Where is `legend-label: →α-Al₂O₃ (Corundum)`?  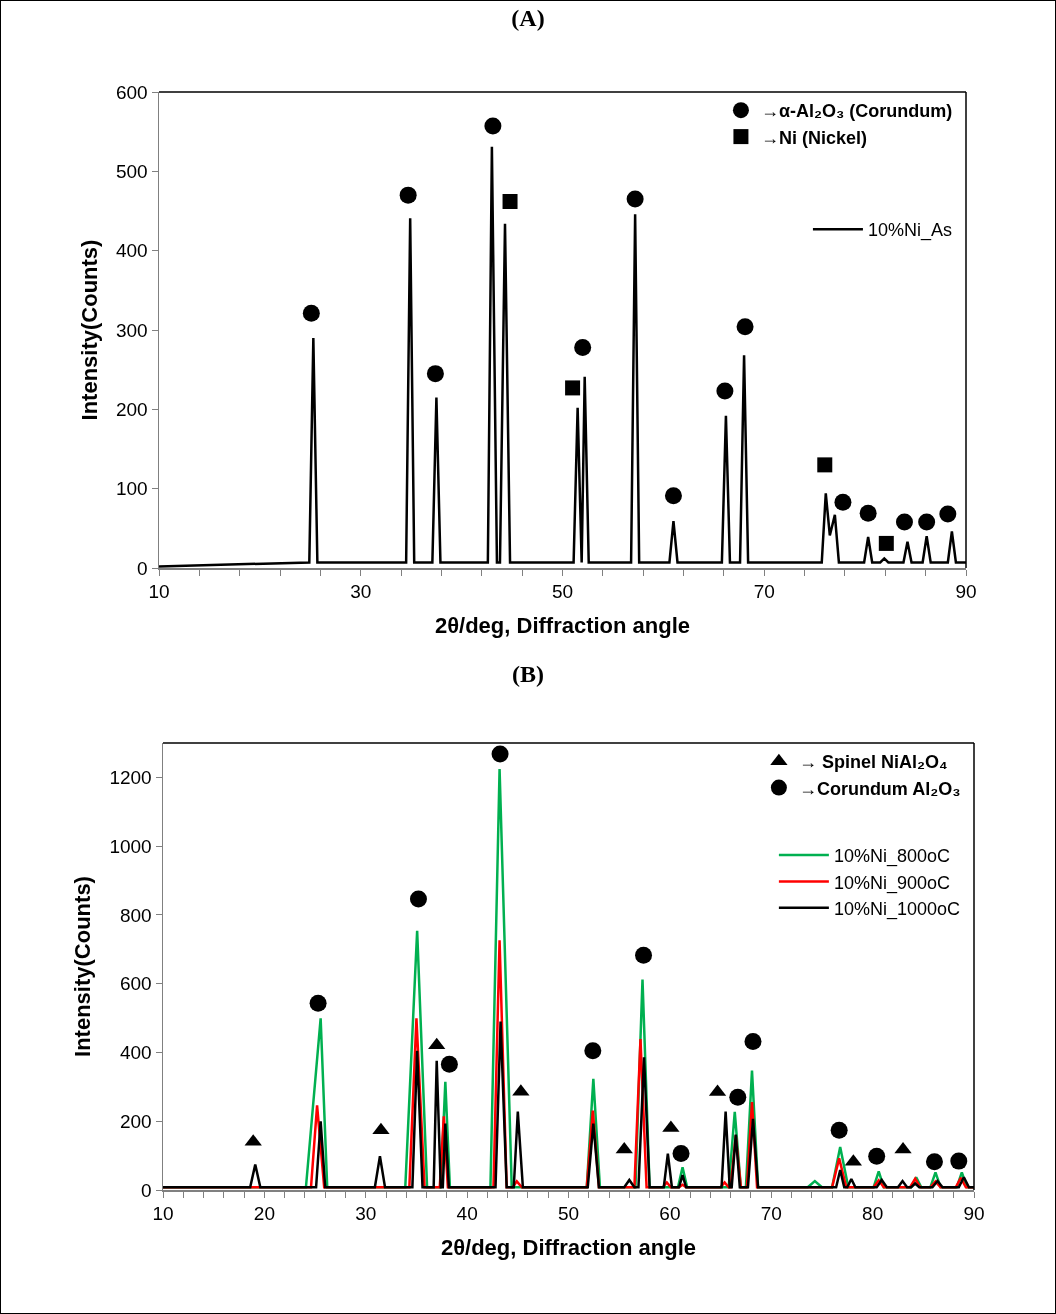
legend-label: →α-Al₂O₃ (Corundum) is located at coordinates (856, 111).